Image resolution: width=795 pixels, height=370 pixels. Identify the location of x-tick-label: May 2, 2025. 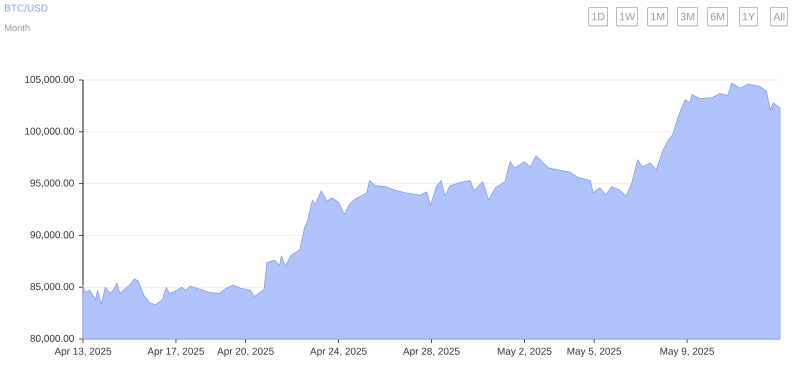
(525, 352).